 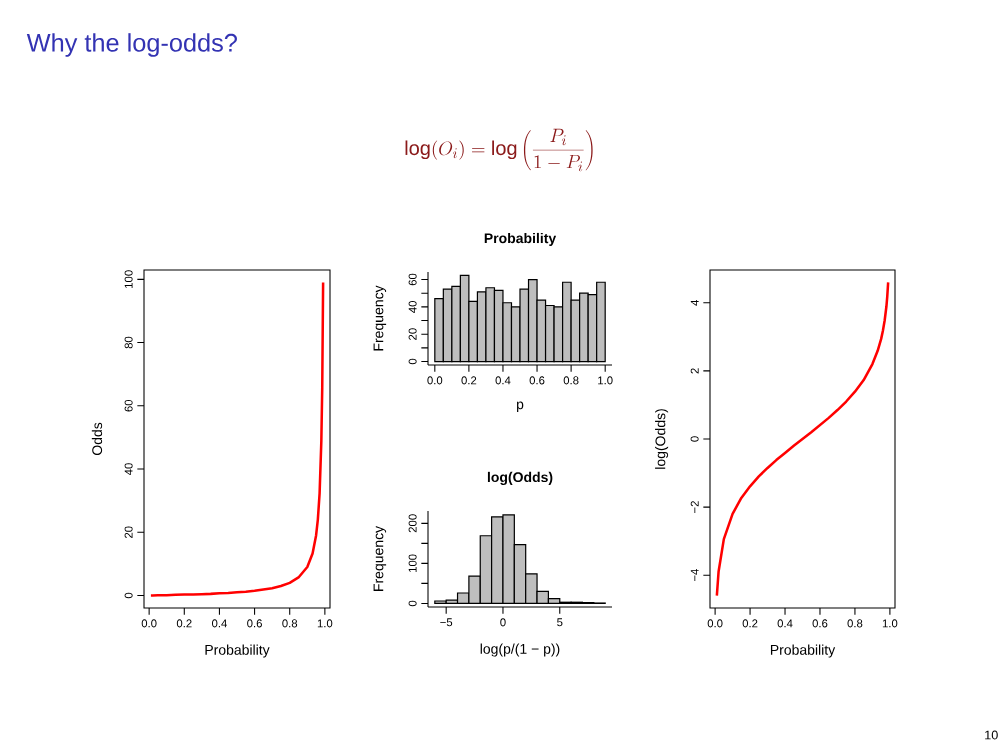 I want to click on y-tick-label: 4, so click(x=694, y=302).